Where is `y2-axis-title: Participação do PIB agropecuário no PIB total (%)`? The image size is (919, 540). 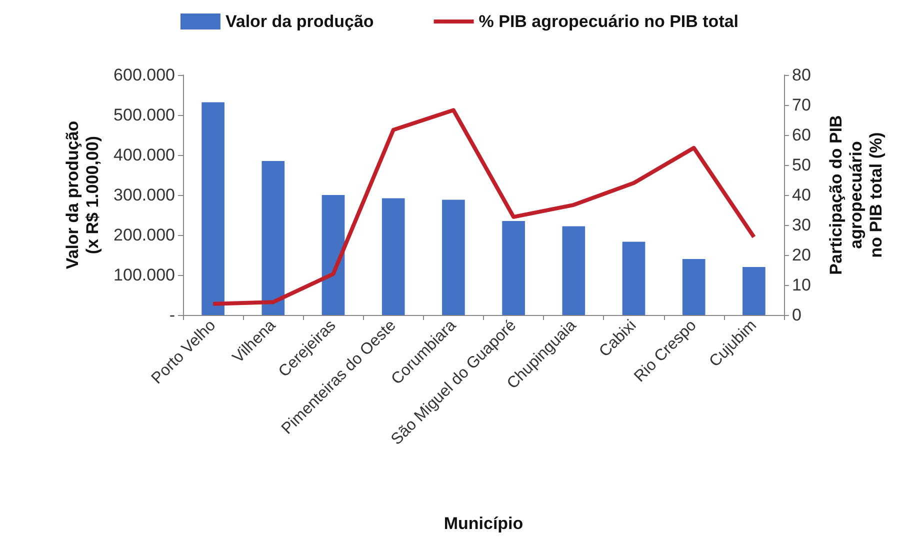 y2-axis-title: Participação do PIB agropecuário no PIB total (%) is located at coordinates (856, 195).